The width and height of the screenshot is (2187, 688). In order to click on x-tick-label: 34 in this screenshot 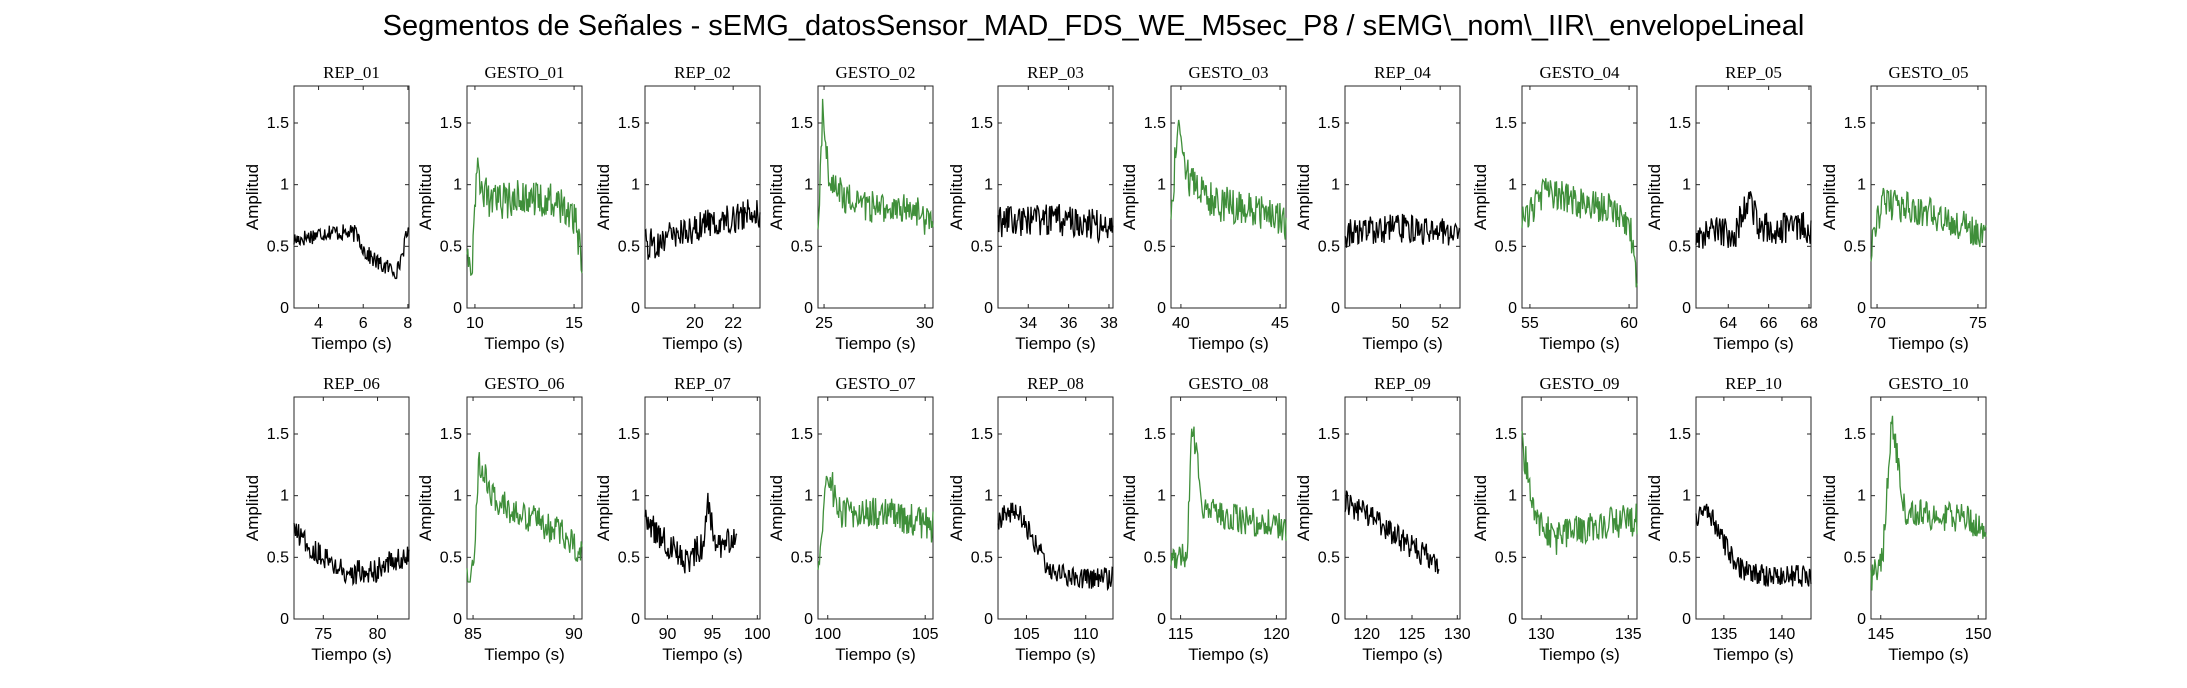, I will do `click(1028, 323)`.